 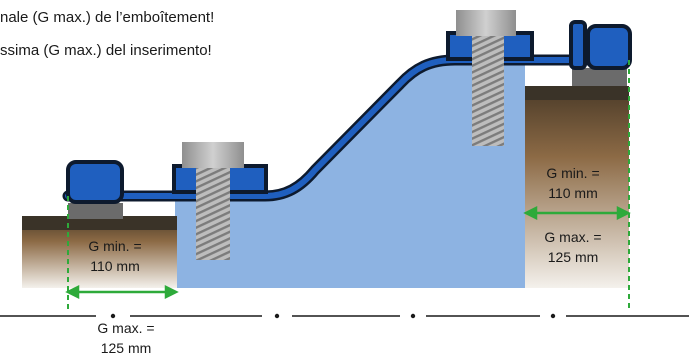 I want to click on right-bolt-shaft, so click(x=488, y=91).